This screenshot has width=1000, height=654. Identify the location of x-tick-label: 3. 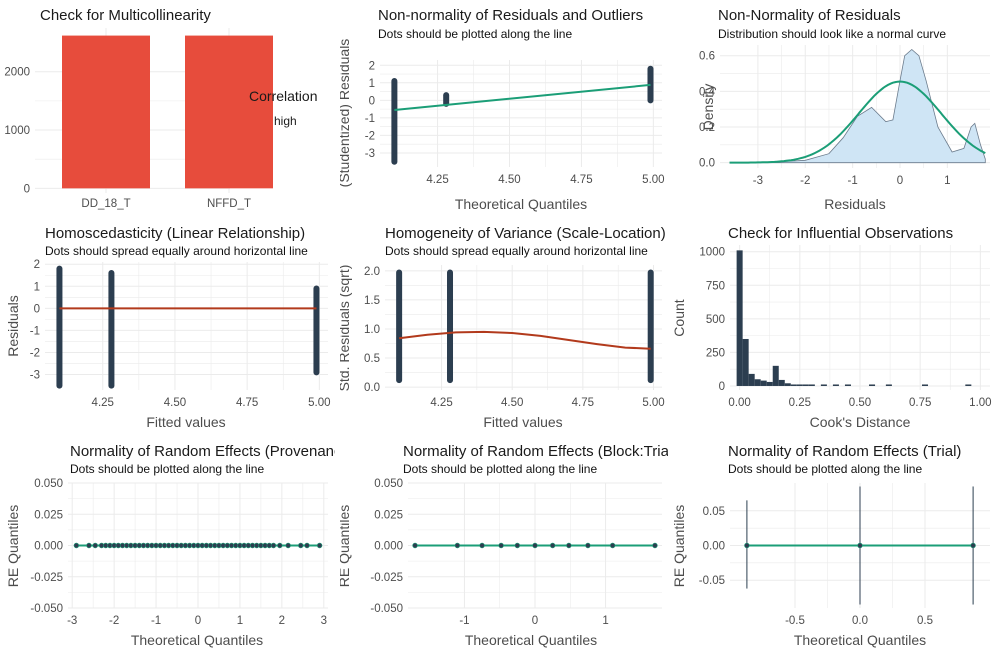
(324, 621).